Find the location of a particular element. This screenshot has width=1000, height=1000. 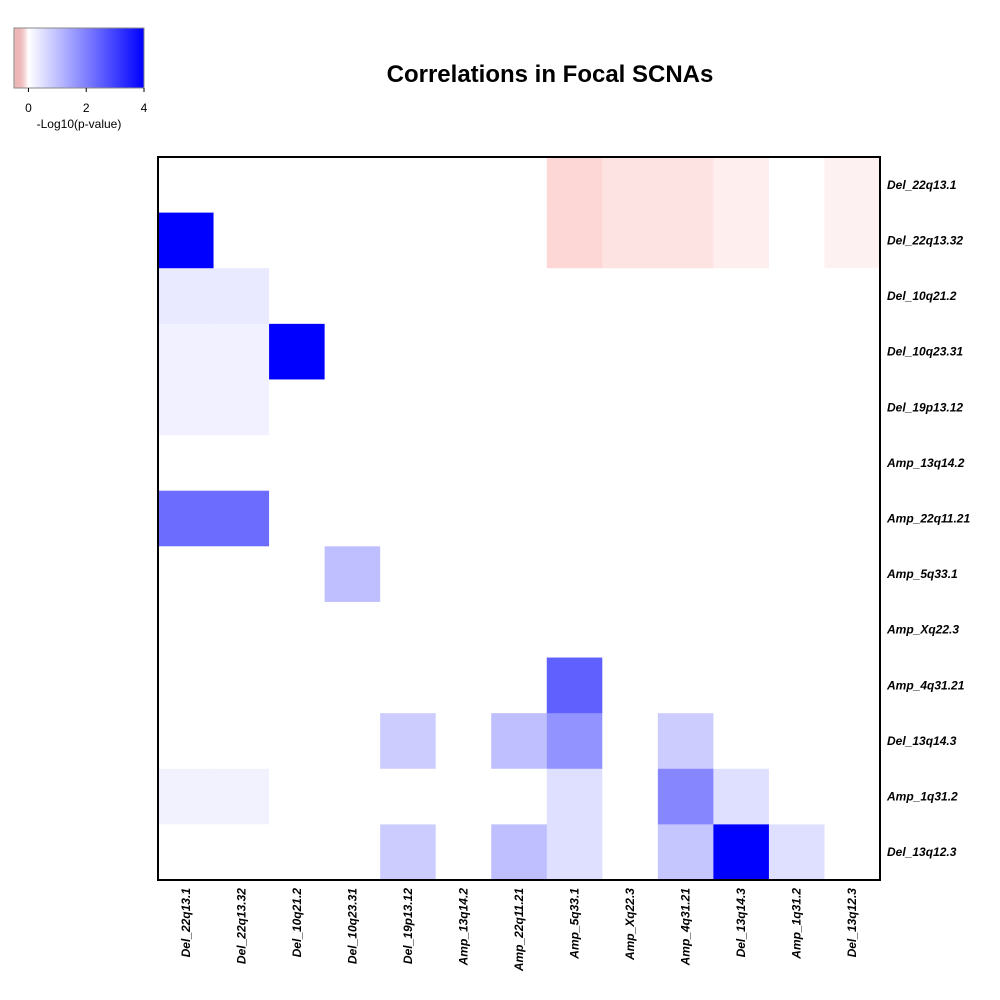

row-label: Del_22q13.32 is located at coordinates (925, 240).